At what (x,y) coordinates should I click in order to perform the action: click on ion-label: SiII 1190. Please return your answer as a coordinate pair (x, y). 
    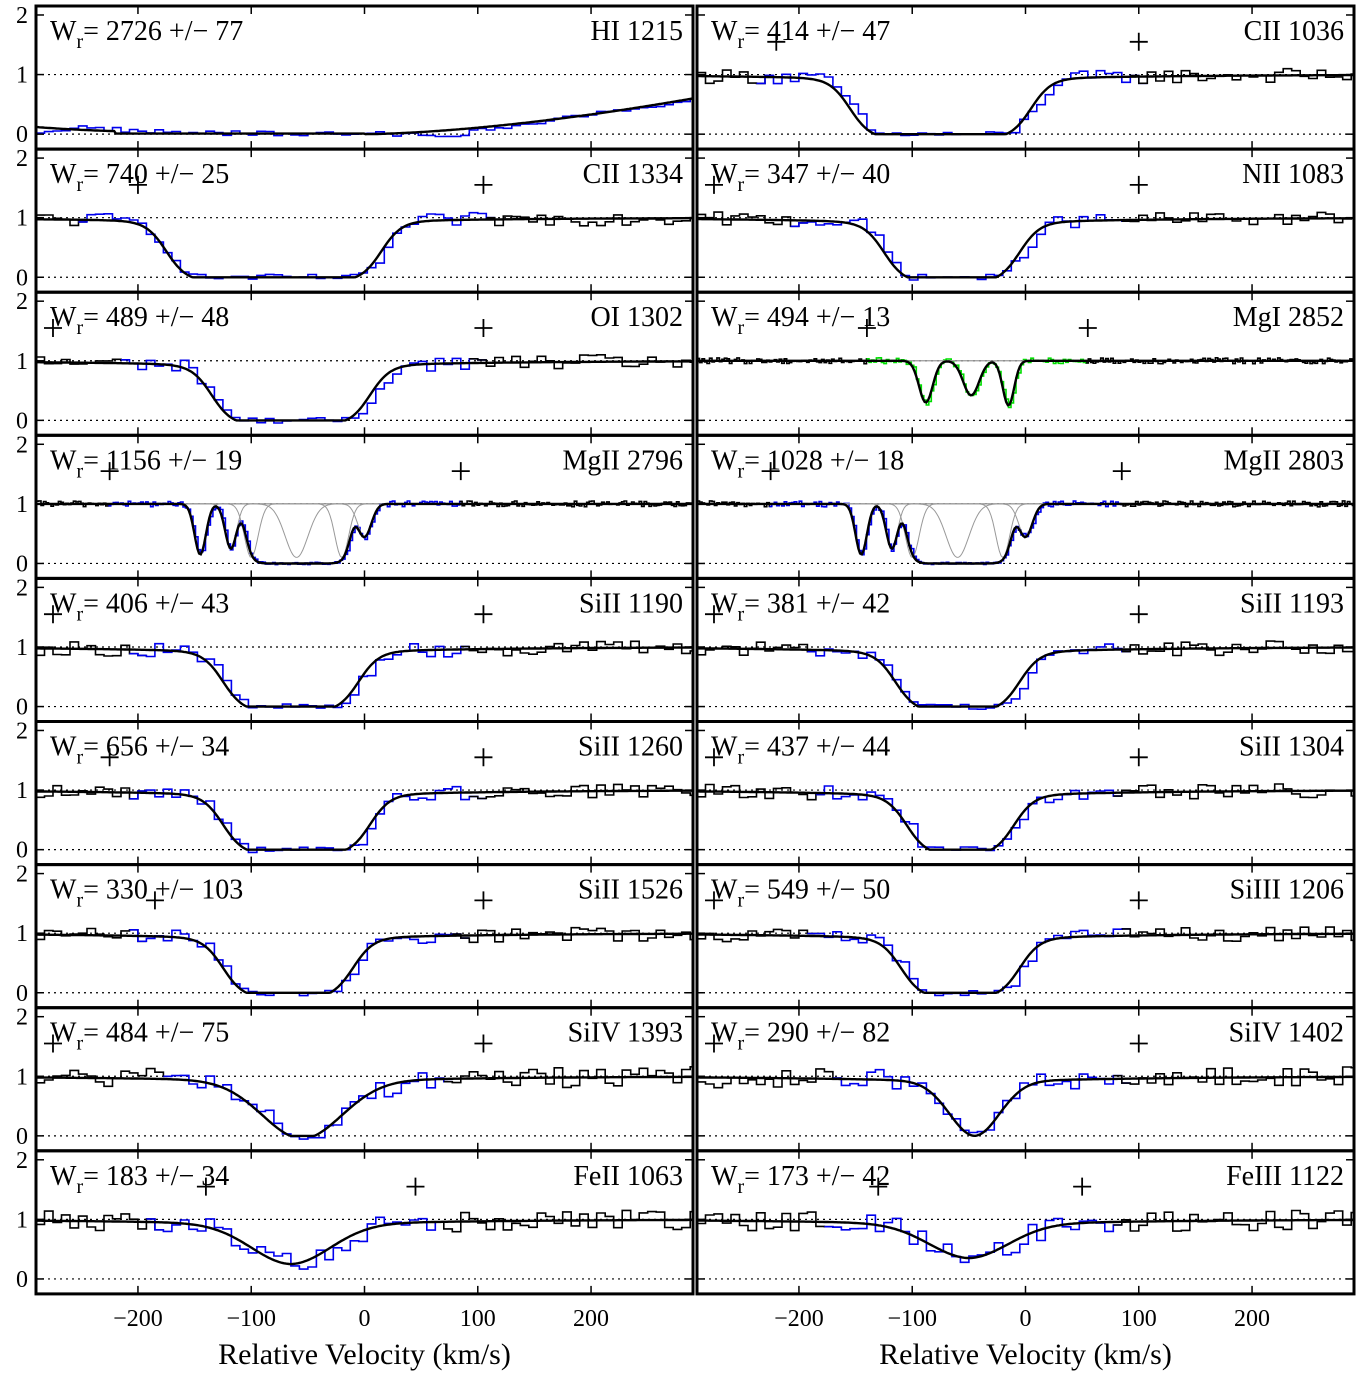
    Looking at the image, I should click on (631, 603).